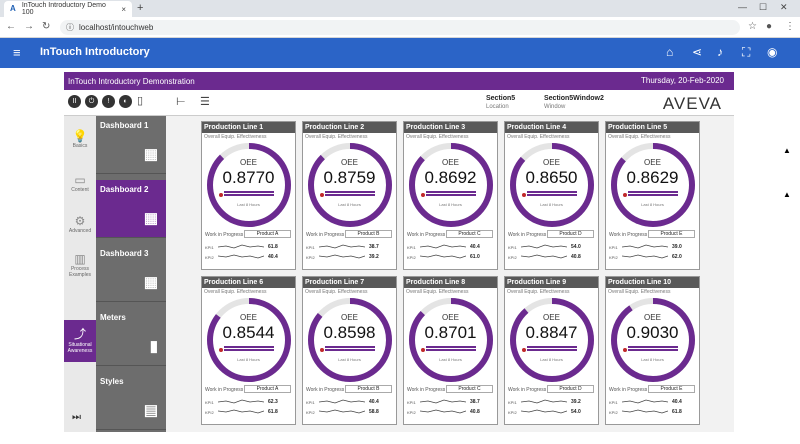  What do you see at coordinates (125, 101) in the screenshot?
I see `brightness-icon: ◐` at bounding box center [125, 101].